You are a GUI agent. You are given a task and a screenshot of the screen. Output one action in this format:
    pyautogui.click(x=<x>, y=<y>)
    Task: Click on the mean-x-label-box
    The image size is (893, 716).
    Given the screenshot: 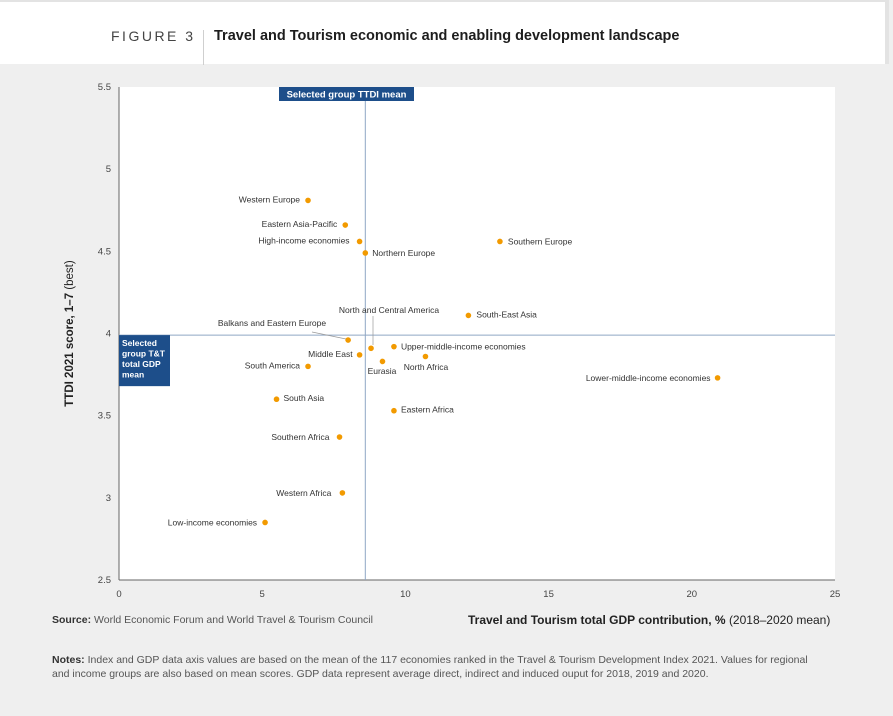 What is the action you would take?
    pyautogui.click(x=346, y=94)
    